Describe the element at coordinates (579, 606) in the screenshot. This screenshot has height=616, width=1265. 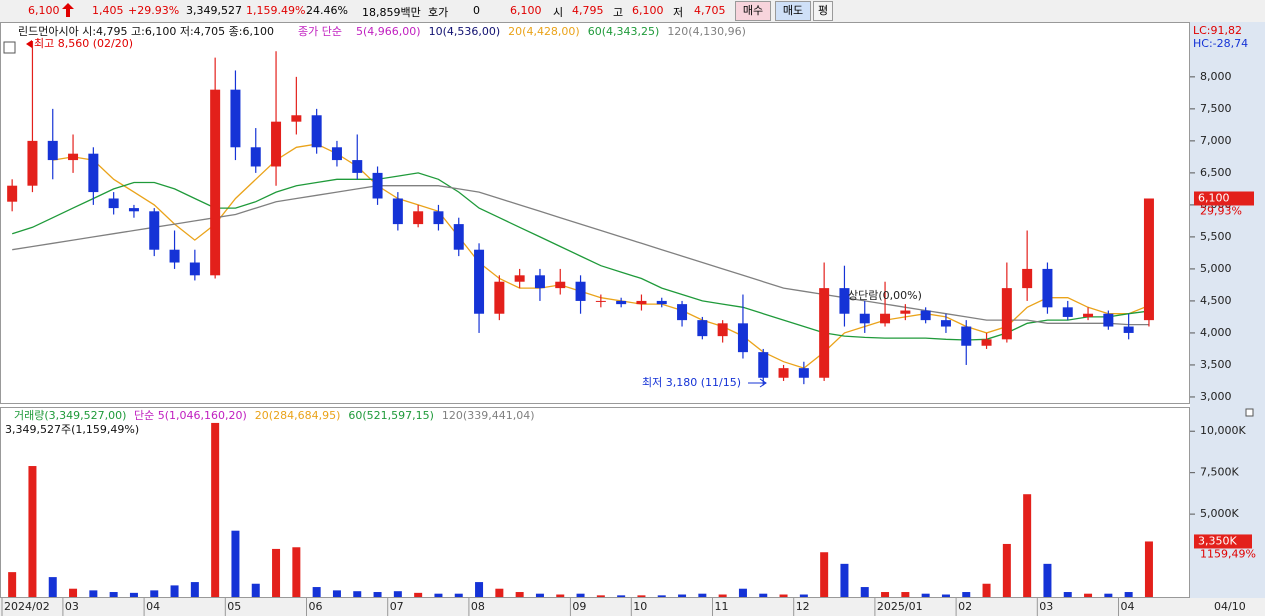
I see `x-tick-label: 09` at that location.